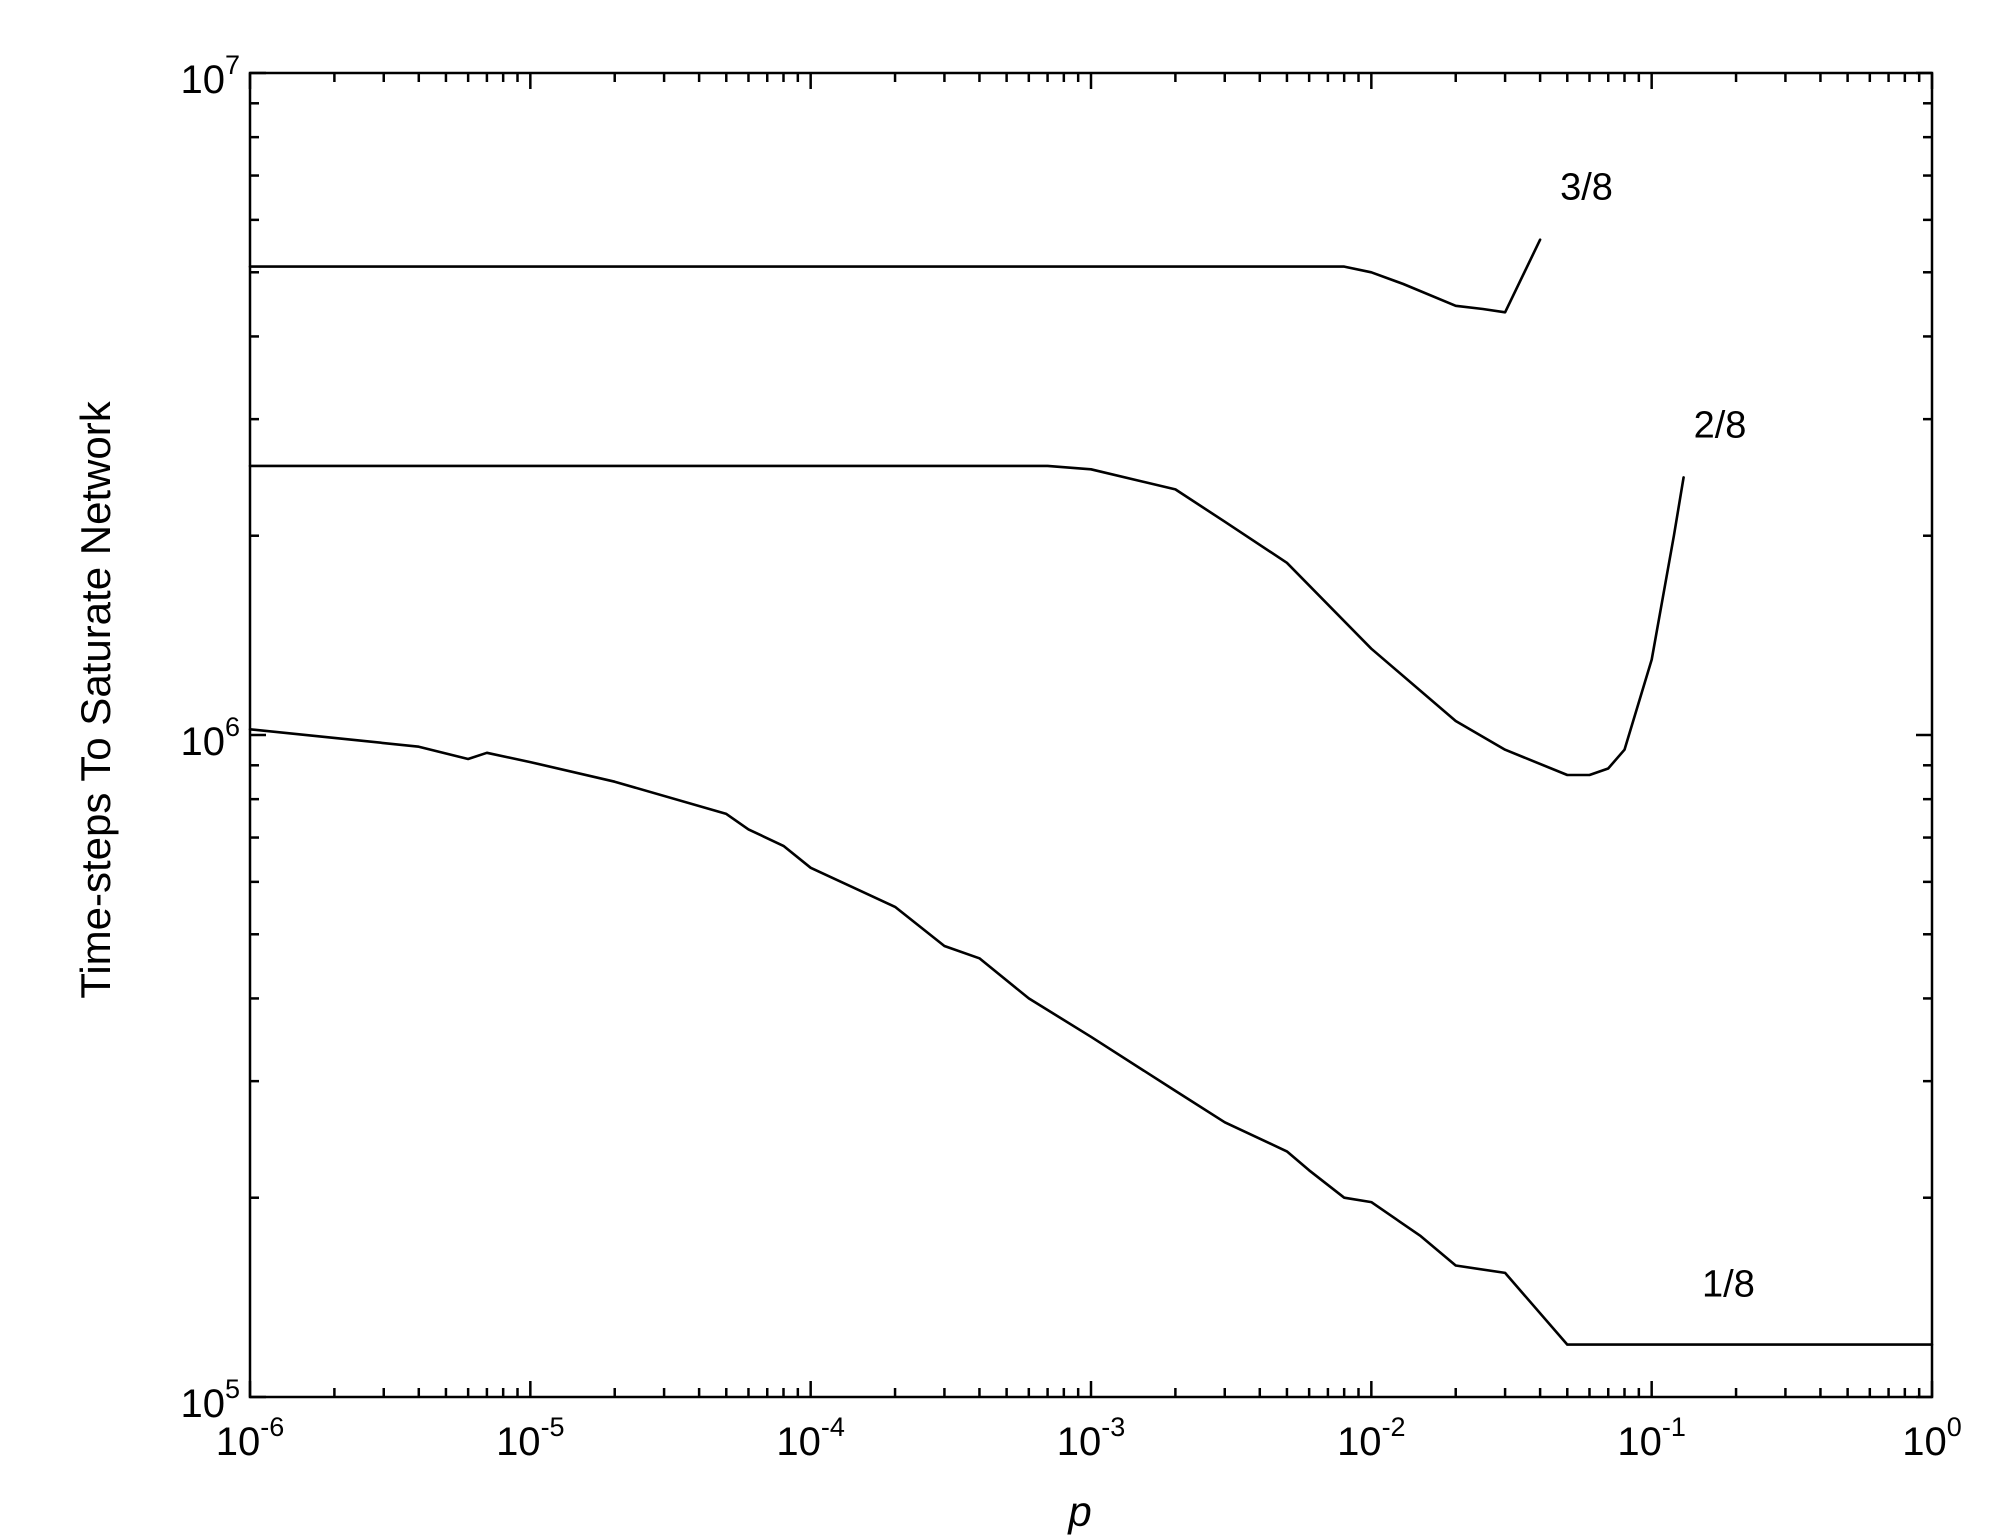  I want to click on x-tick-label: 10⁻², so click(1371, 1438).